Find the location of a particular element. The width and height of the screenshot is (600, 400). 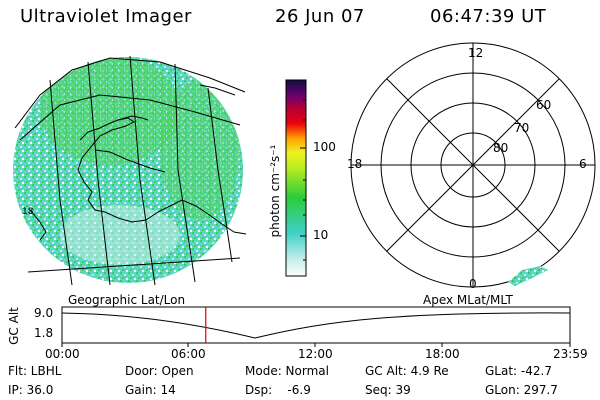

colorbar-unit-label: photon cm⁻²s⁻¹ is located at coordinates (275, 191).